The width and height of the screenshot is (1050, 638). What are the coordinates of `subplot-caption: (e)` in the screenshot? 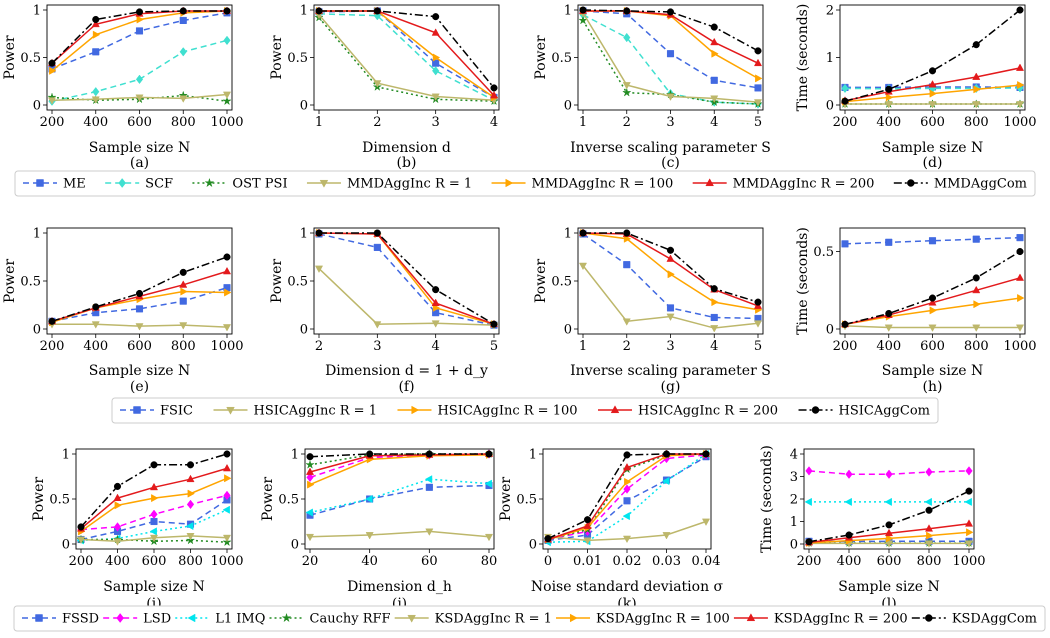 It's located at (139, 387).